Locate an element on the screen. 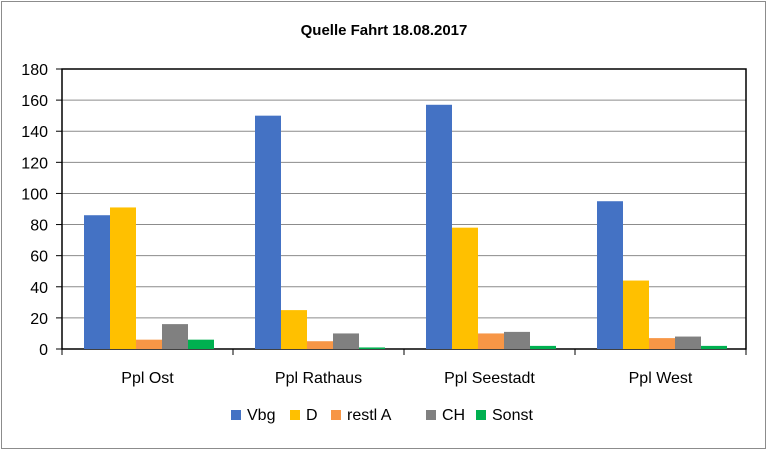  x-category-label: Ppl Rathaus is located at coordinates (318, 378).